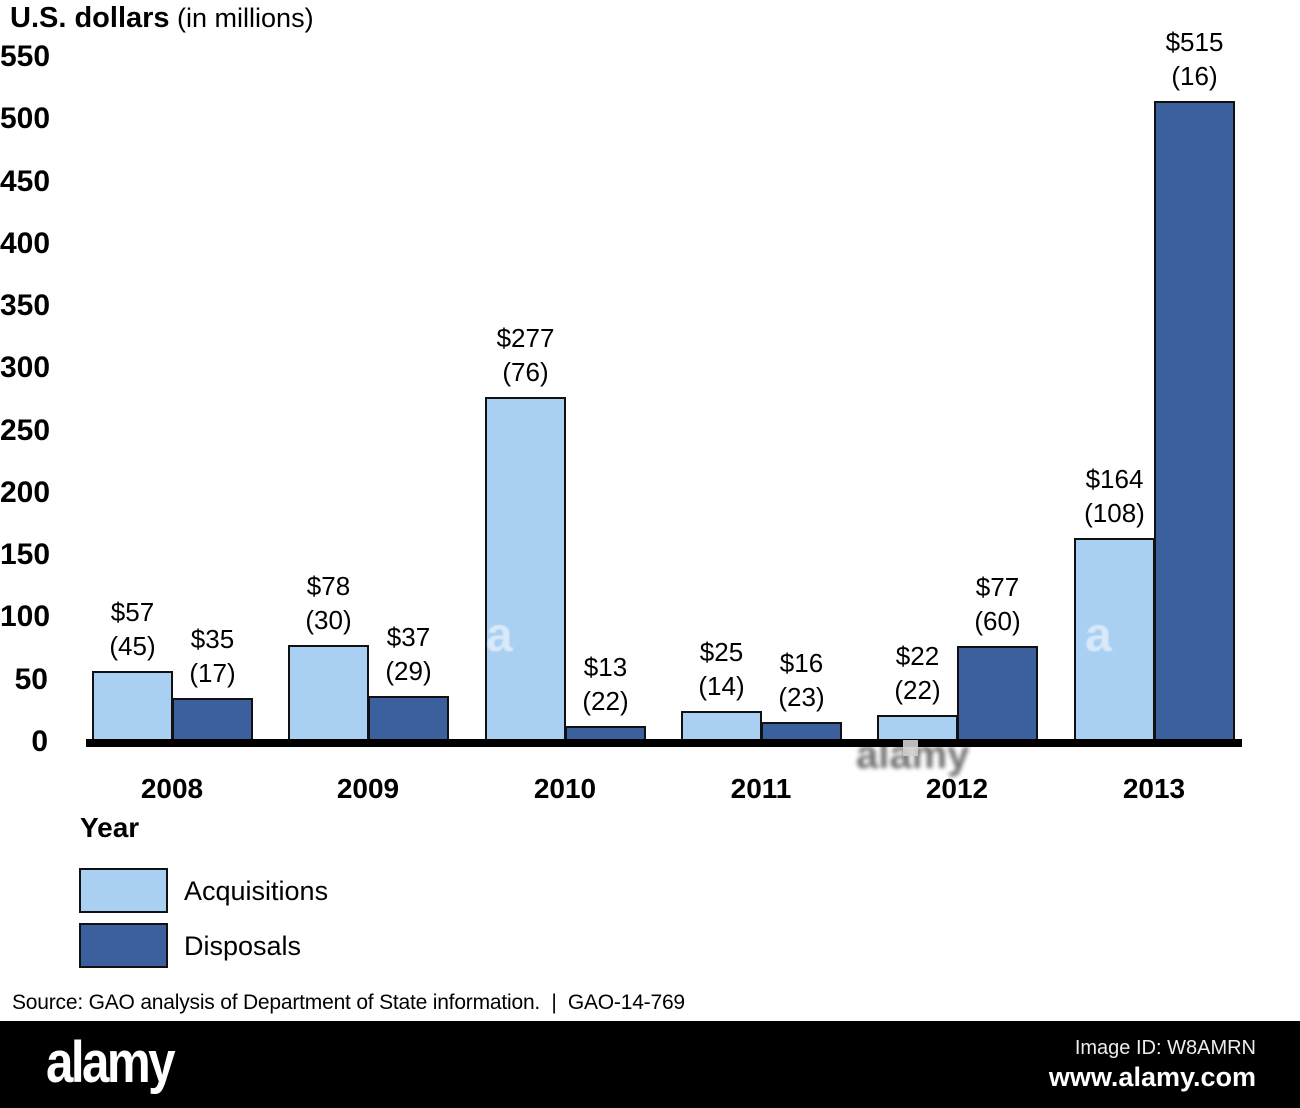  I want to click on legend-label-acquisitions: Acquisitions, so click(256, 891).